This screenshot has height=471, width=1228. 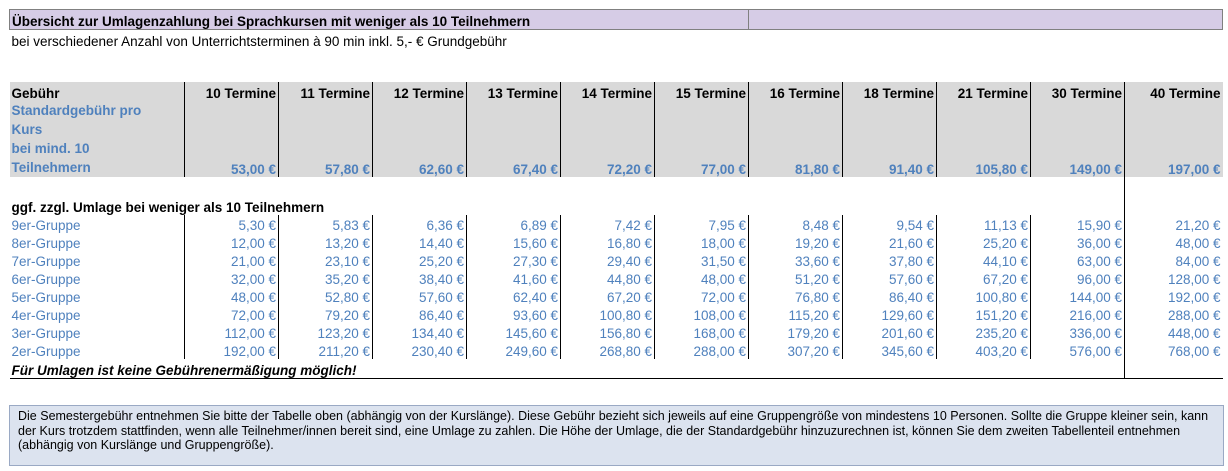 I want to click on surcharge-value: 268,80 €, so click(x=607, y=350).